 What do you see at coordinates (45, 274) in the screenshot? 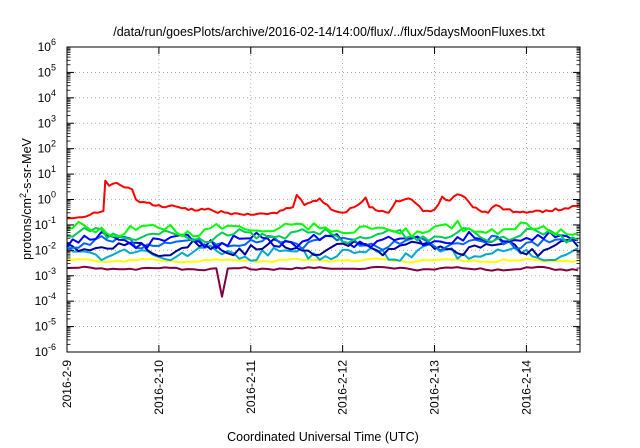
I see `y-tick-label: 10⁻³` at bounding box center [45, 274].